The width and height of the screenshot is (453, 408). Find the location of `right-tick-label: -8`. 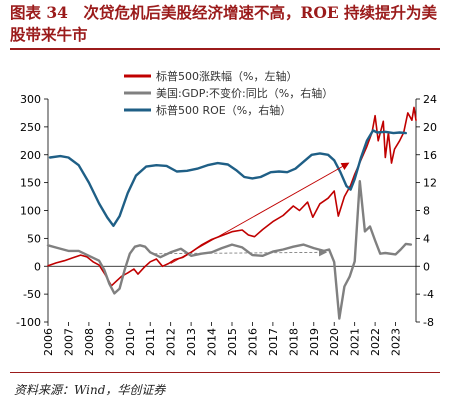

right-tick-label: -8 is located at coordinates (428, 322).